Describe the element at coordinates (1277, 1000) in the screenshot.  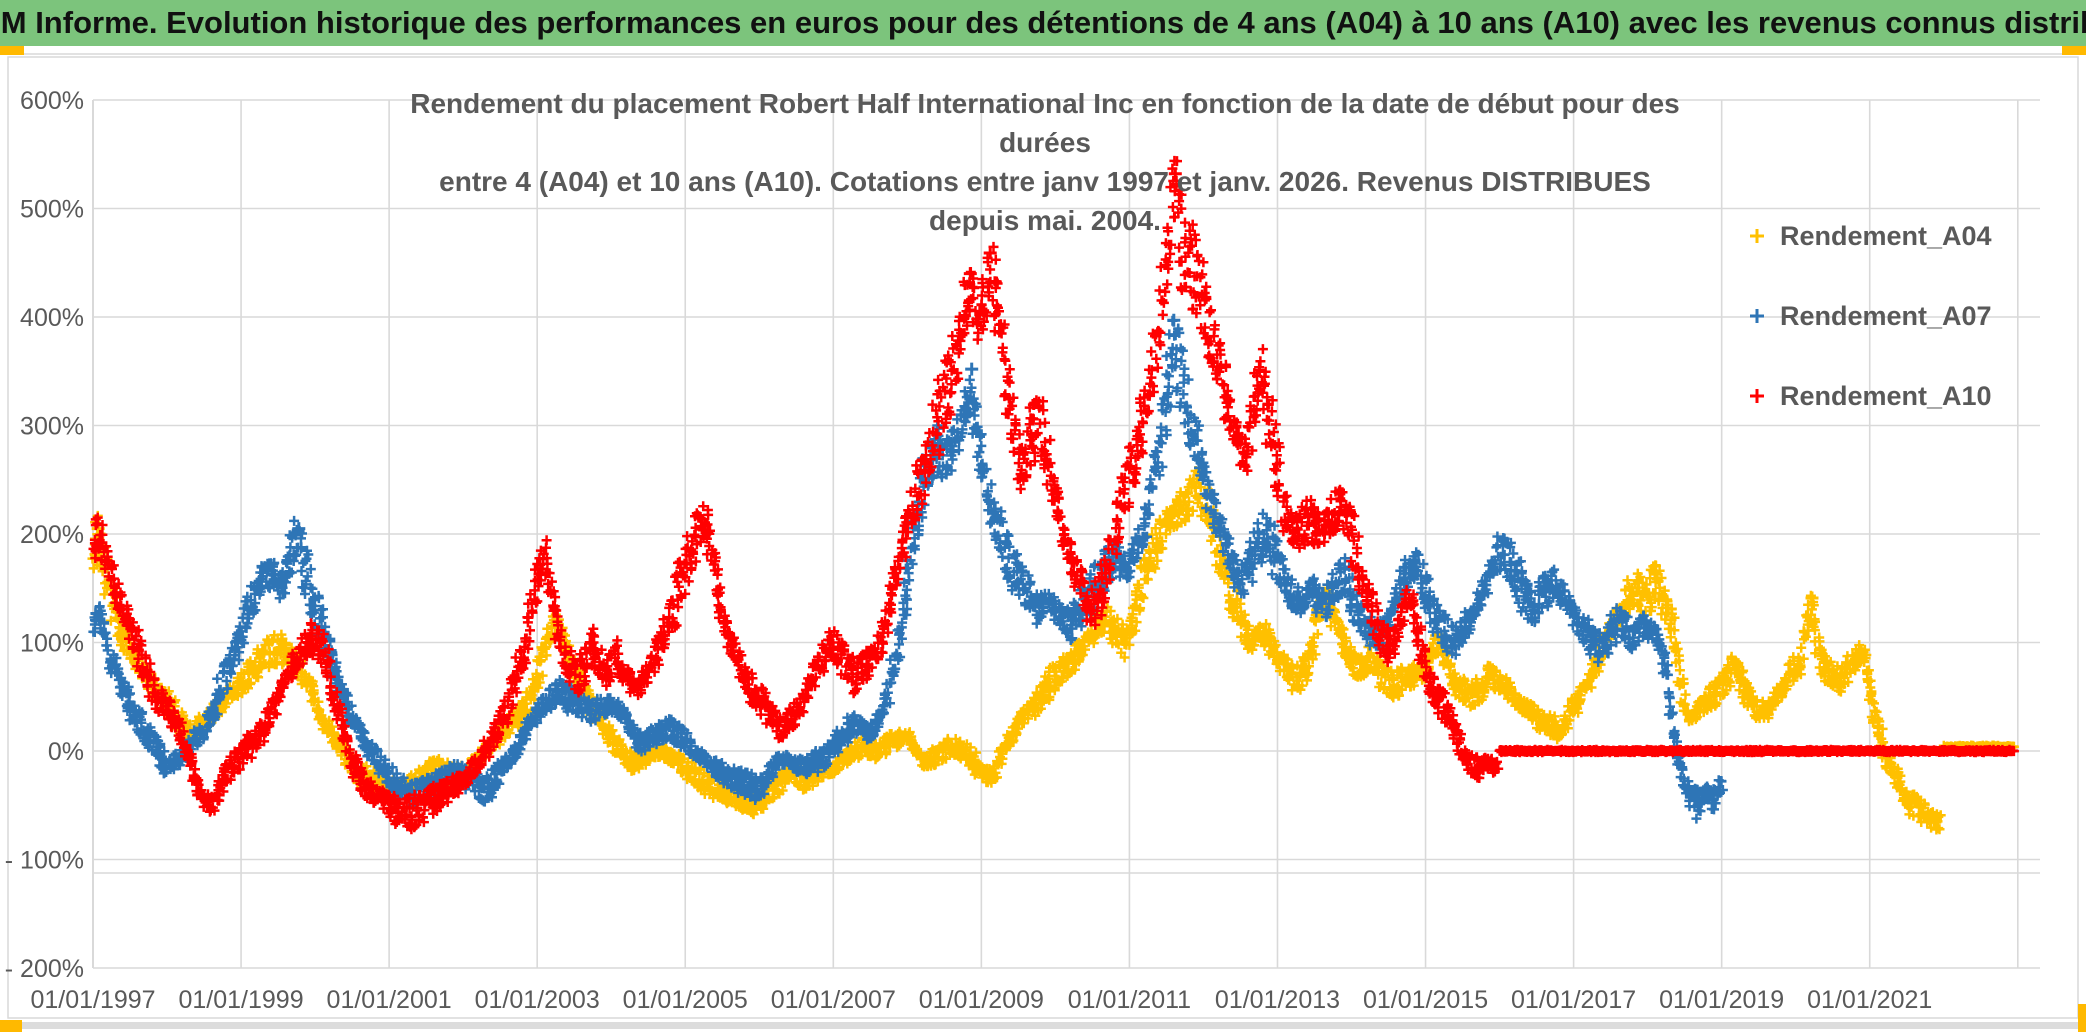
I see `x-axis-tick-label: 01/01/2013` at that location.